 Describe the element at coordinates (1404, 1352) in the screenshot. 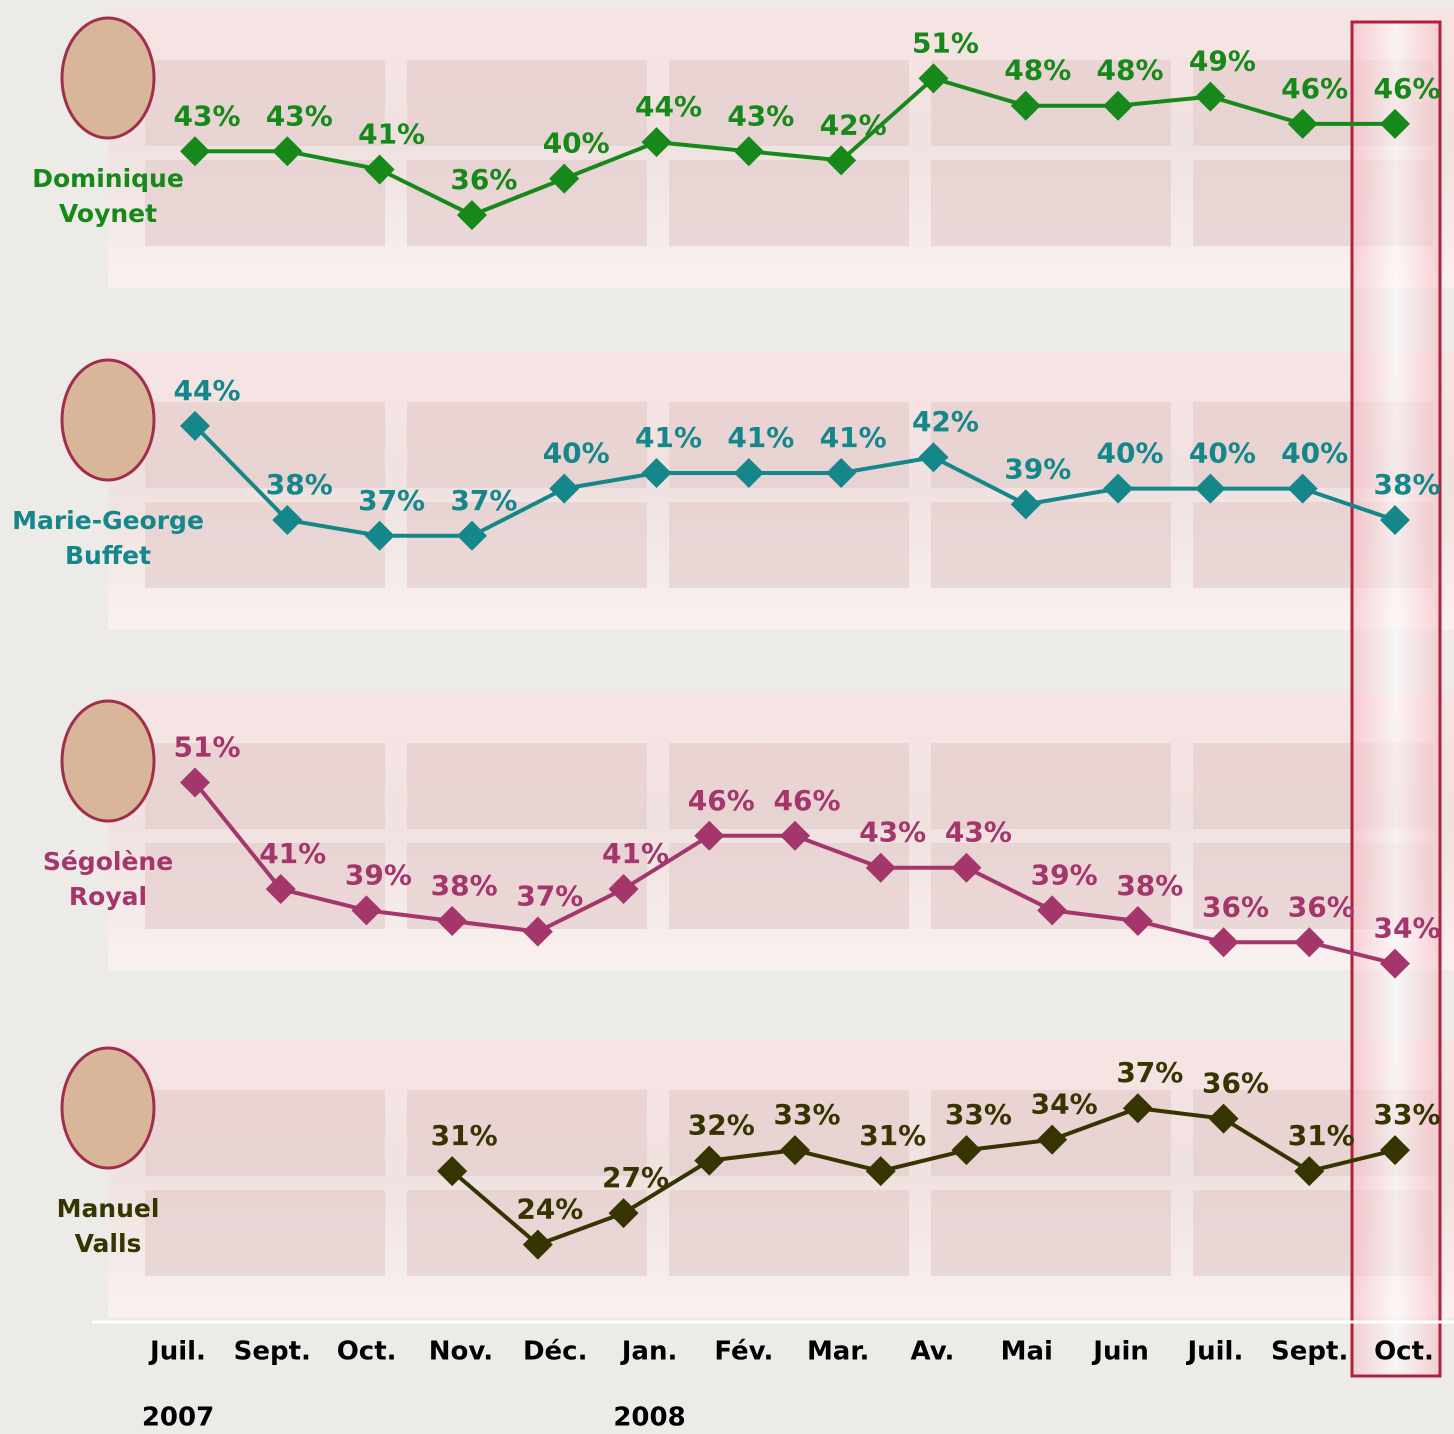

I see `x-tick-label: Oct.` at that location.